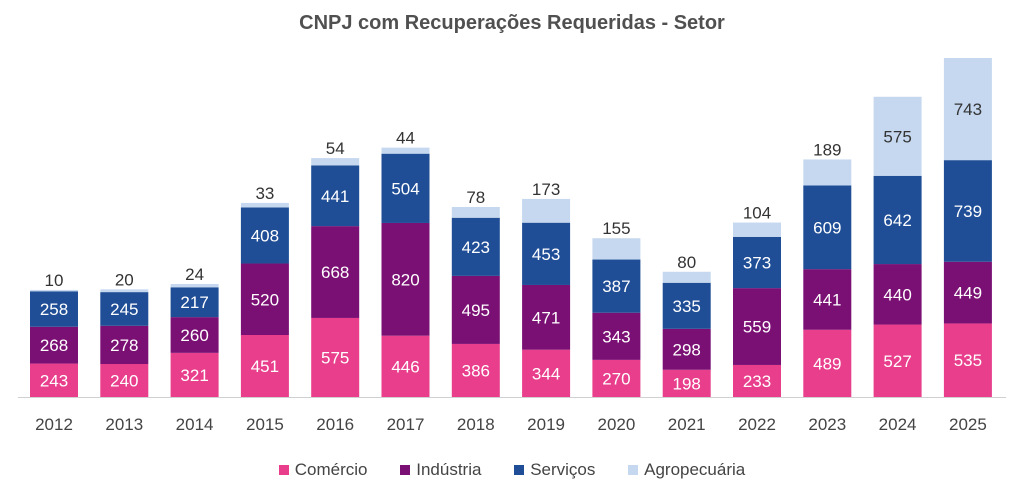 Image resolution: width=1024 pixels, height=488 pixels. Describe the element at coordinates (449, 469) in the screenshot. I see `legend-label-industria: Indústria` at that location.